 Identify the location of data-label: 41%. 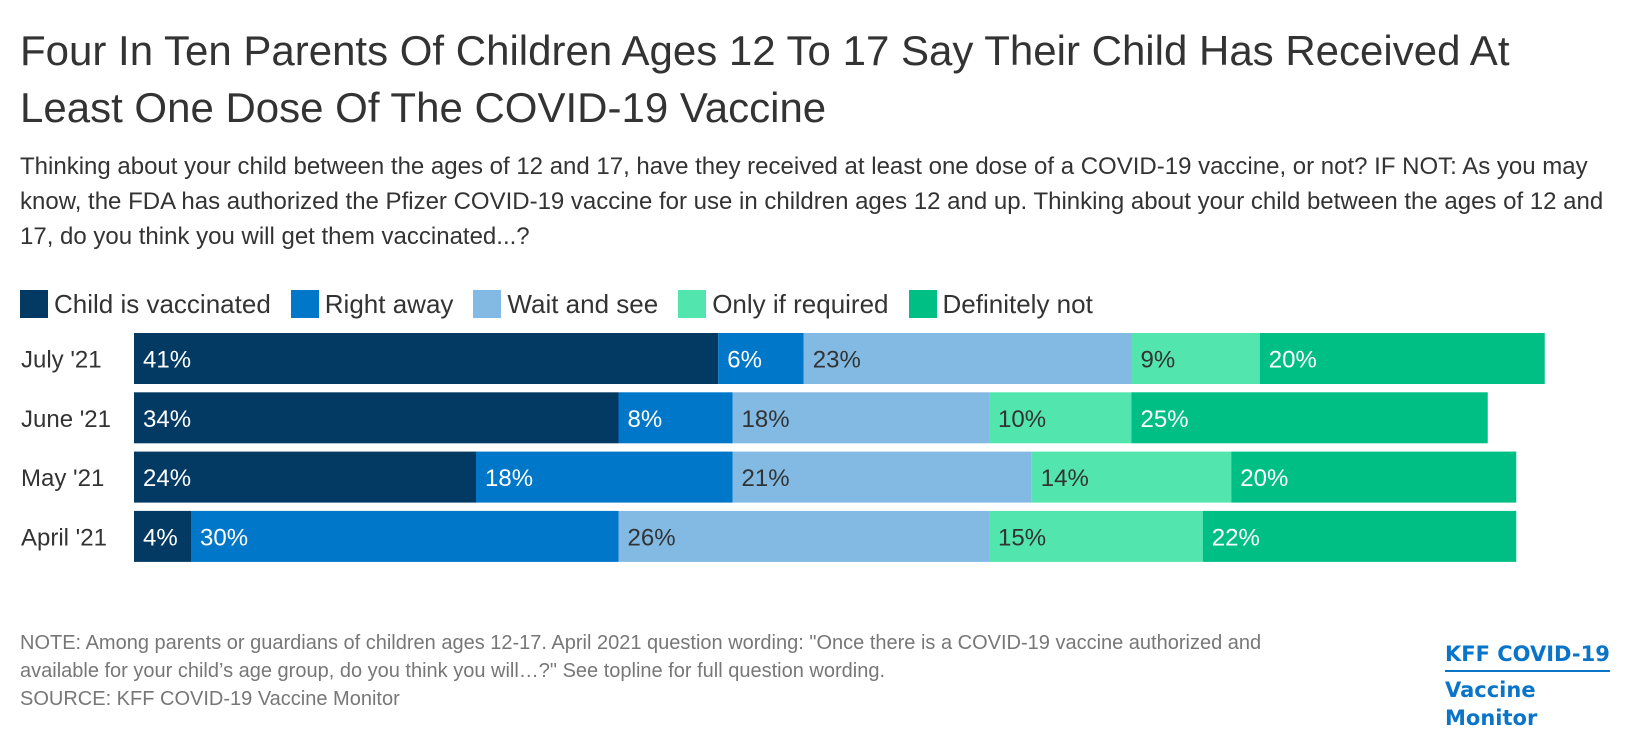
(167, 360).